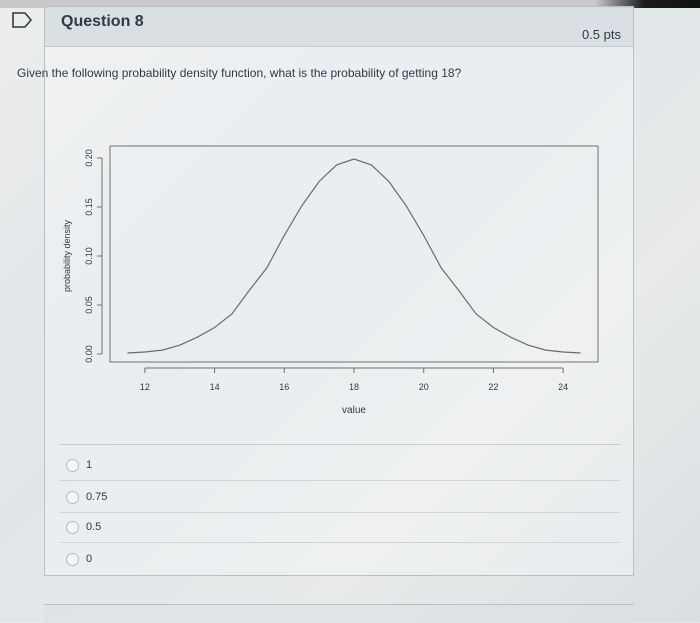  I want to click on x-tick-label: 18, so click(354, 387).